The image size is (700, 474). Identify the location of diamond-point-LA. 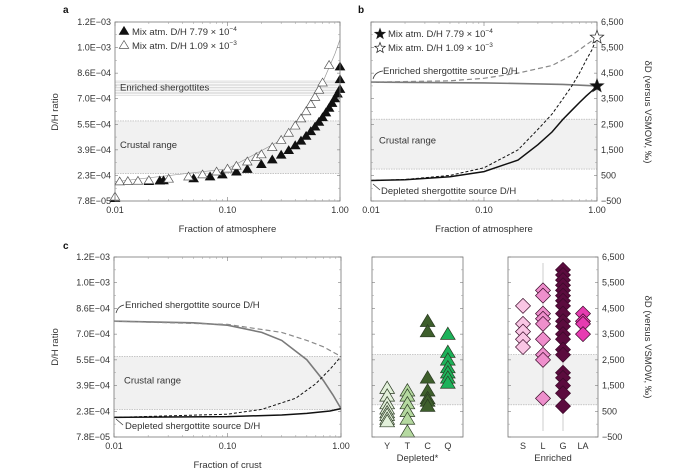
(583, 334).